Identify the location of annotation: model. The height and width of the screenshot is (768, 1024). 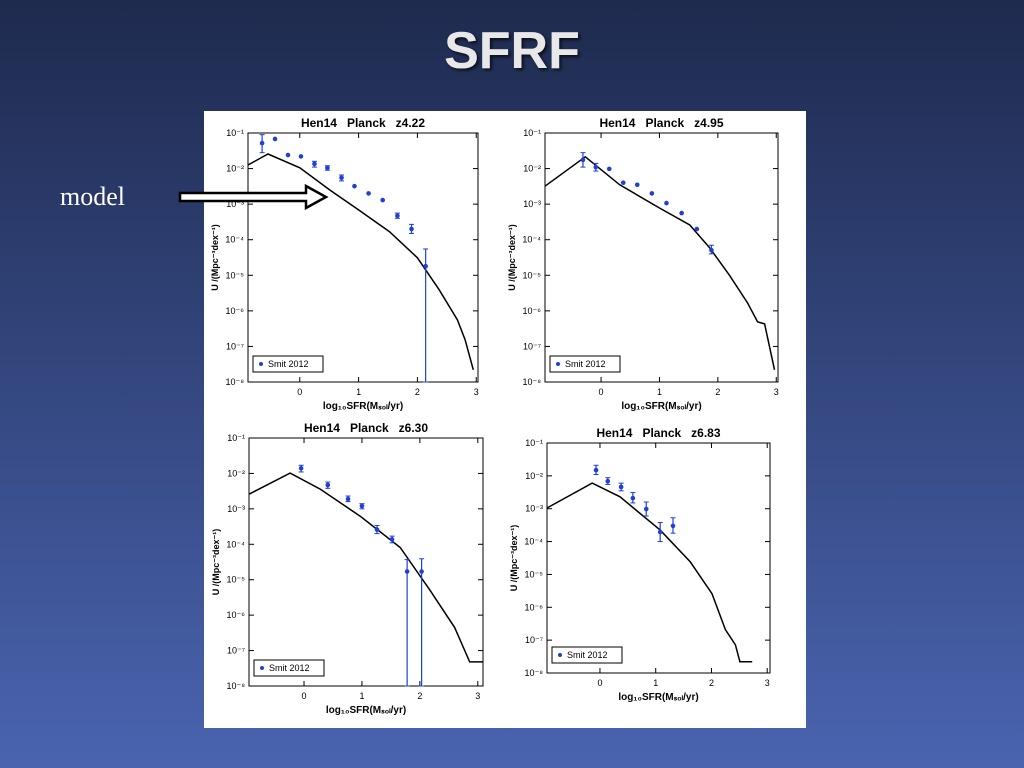
(92, 196).